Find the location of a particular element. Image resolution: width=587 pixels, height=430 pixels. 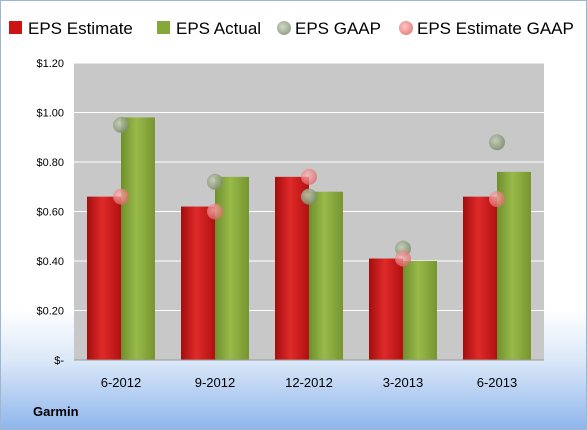

x-category-label: 6-2013 is located at coordinates (497, 382).